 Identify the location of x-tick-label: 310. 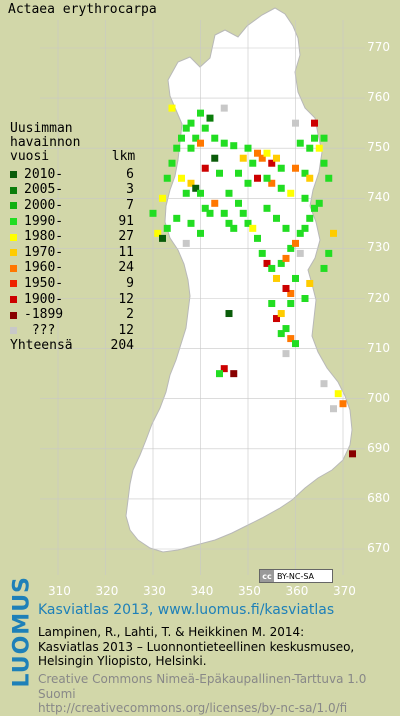
(59, 591).